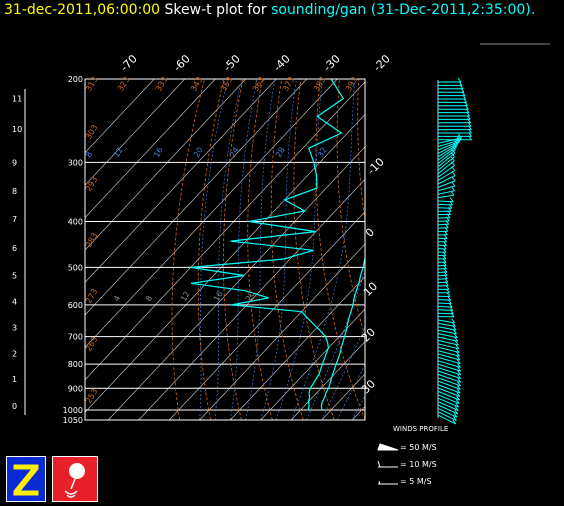  What do you see at coordinates (421, 429) in the screenshot?
I see `legend-title: WINDS PROFILE` at bounding box center [421, 429].